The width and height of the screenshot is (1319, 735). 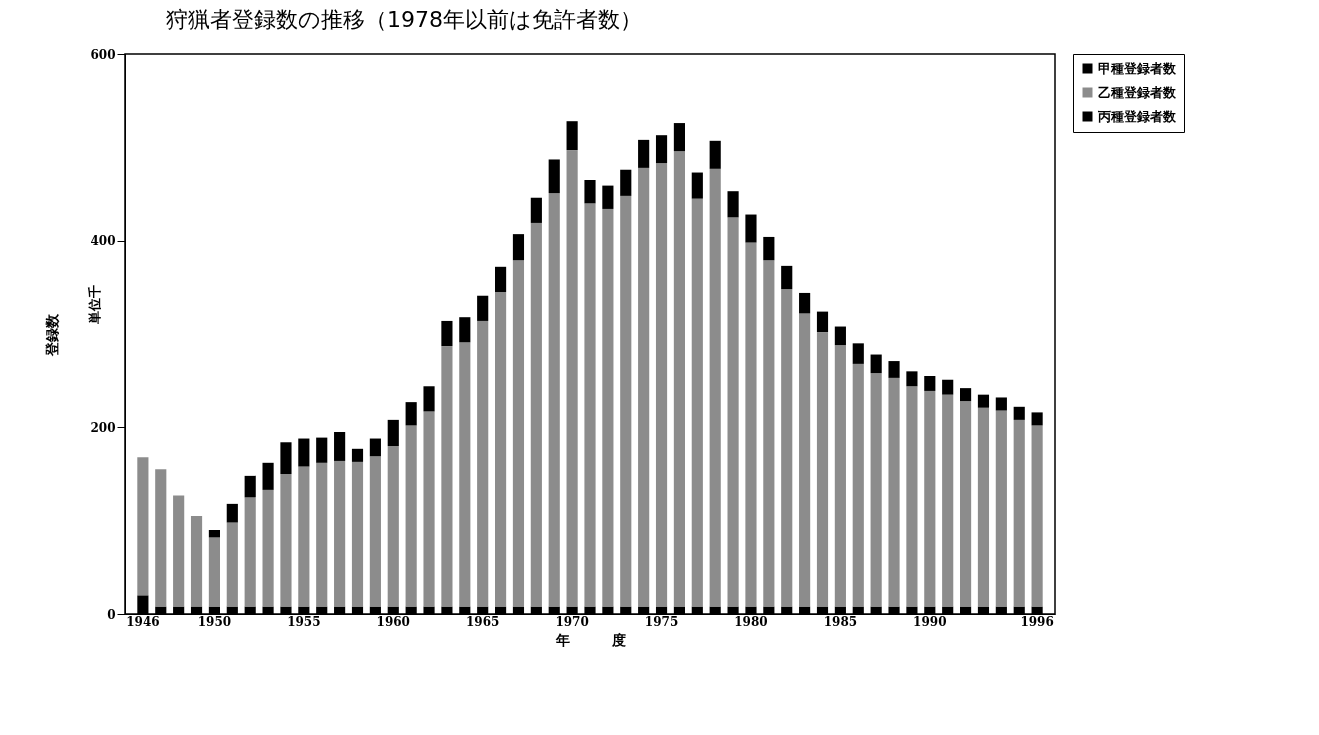 I want to click on x-tick-label: 1946, so click(x=143, y=621).